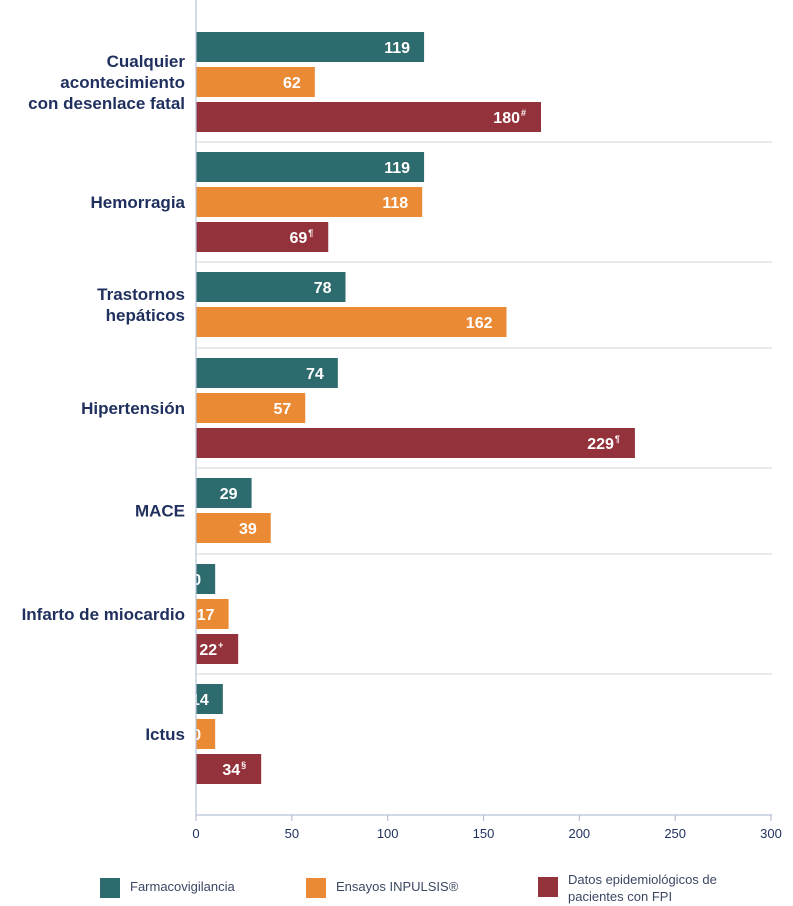  What do you see at coordinates (243, 765) in the screenshot?
I see `bar-footnote-mark: §` at bounding box center [243, 765].